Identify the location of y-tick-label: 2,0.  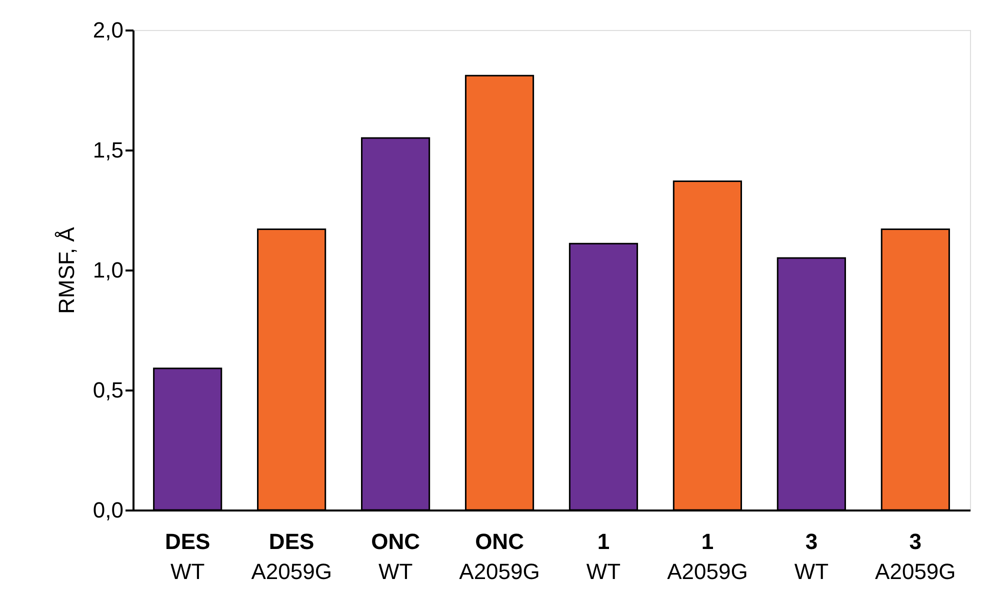
(108, 30).